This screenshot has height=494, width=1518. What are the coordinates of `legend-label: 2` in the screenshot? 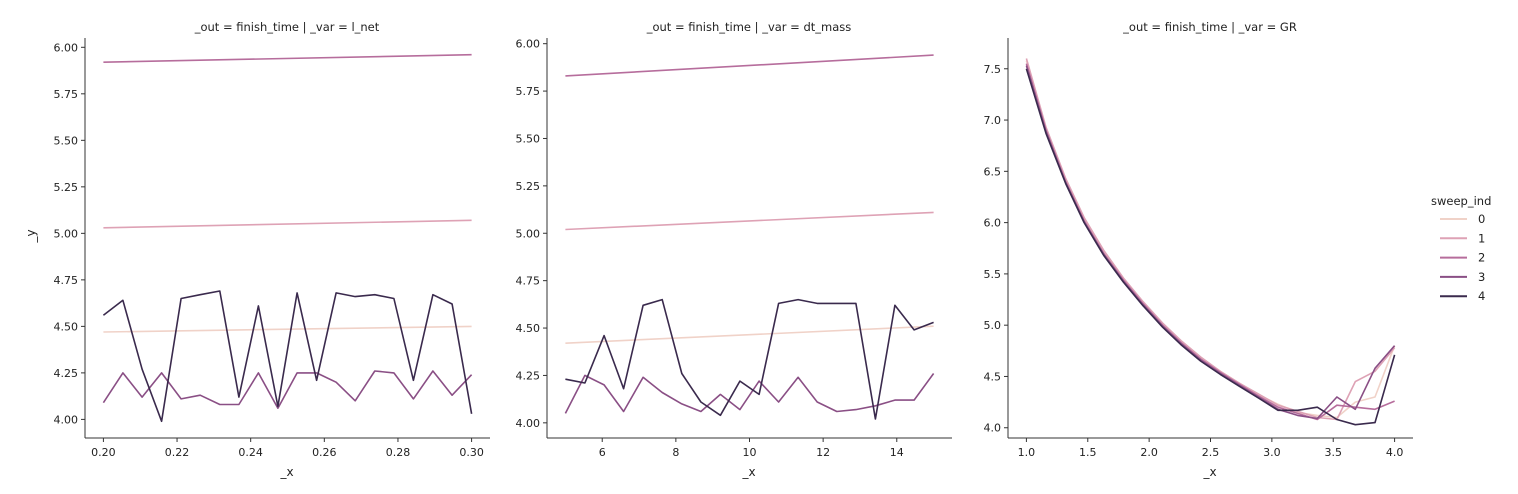 It's located at (1481, 258).